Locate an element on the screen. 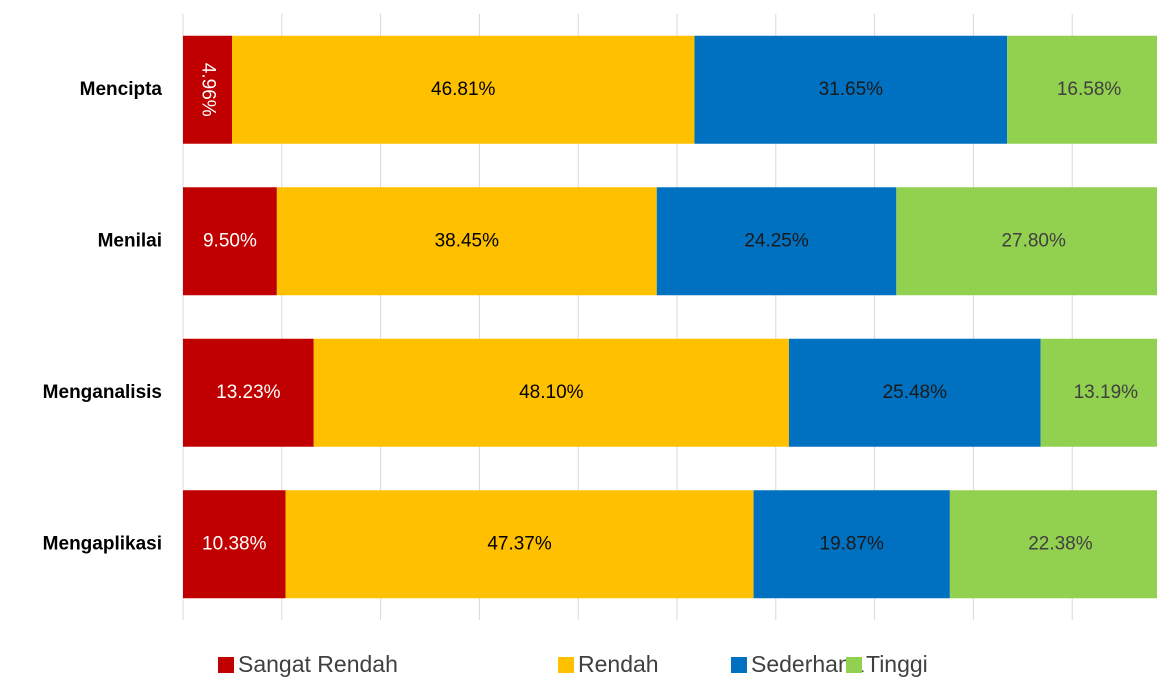 This screenshot has width=1157, height=680. data-label: 47.37% is located at coordinates (519, 543).